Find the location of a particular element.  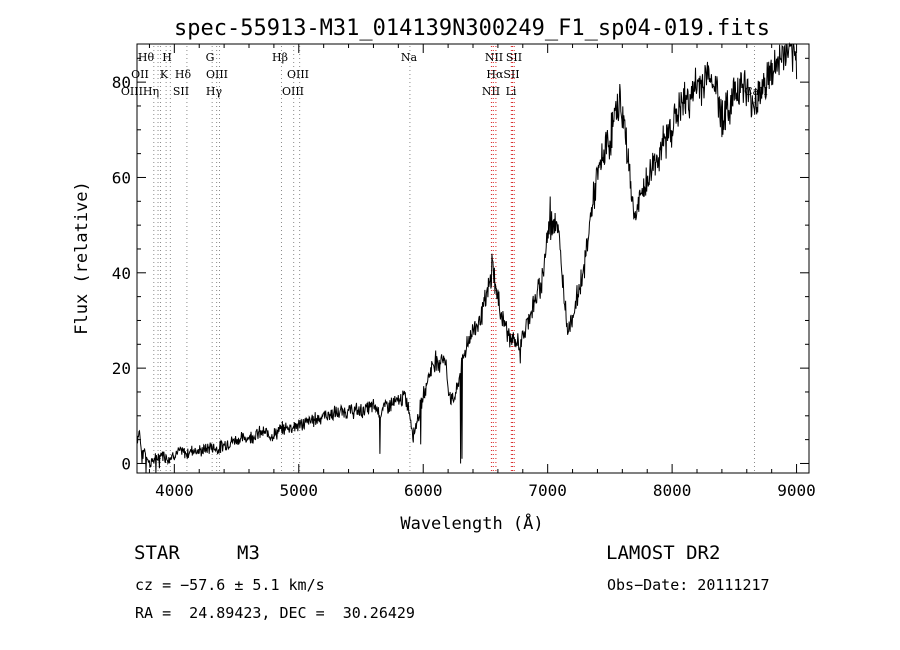

observation-date: Obs−Date: 20111217 is located at coordinates (688, 585).